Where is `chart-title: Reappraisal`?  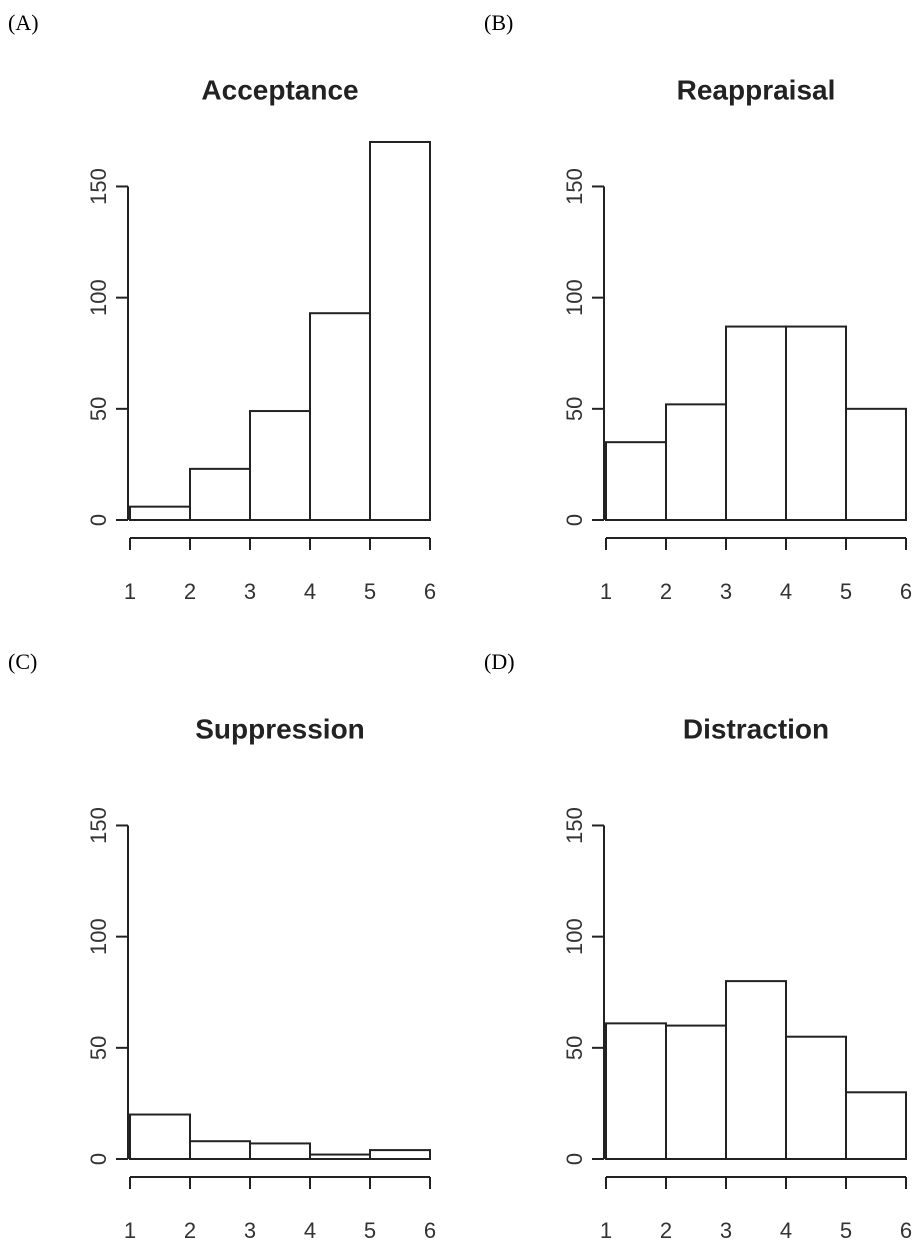 chart-title: Reappraisal is located at coordinates (756, 89).